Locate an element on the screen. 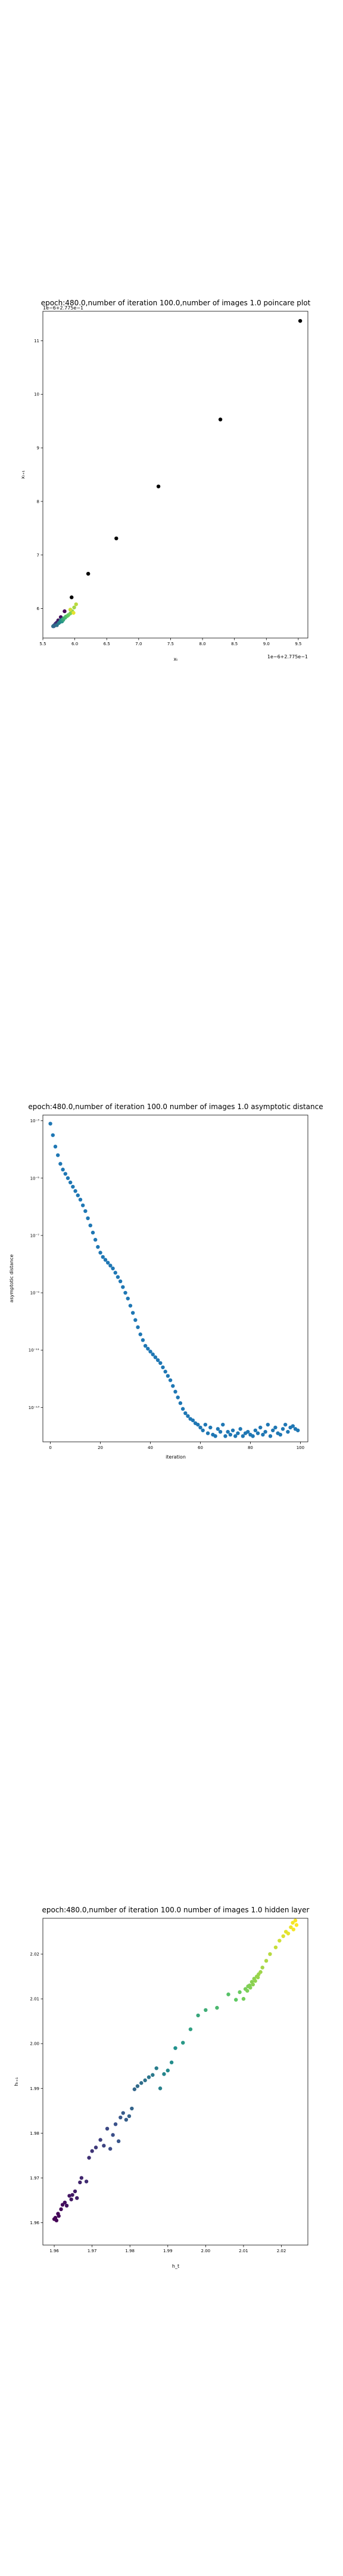 The width and height of the screenshot is (343, 2576). asymptotic-x-tick-label: 60 is located at coordinates (200, 1447).